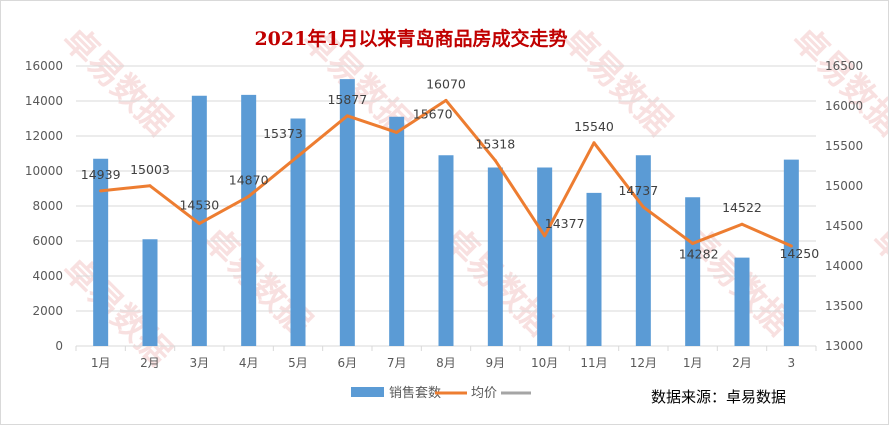 The height and width of the screenshot is (425, 889). Describe the element at coordinates (495, 144) in the screenshot. I see `price-data-label: 15318` at that location.